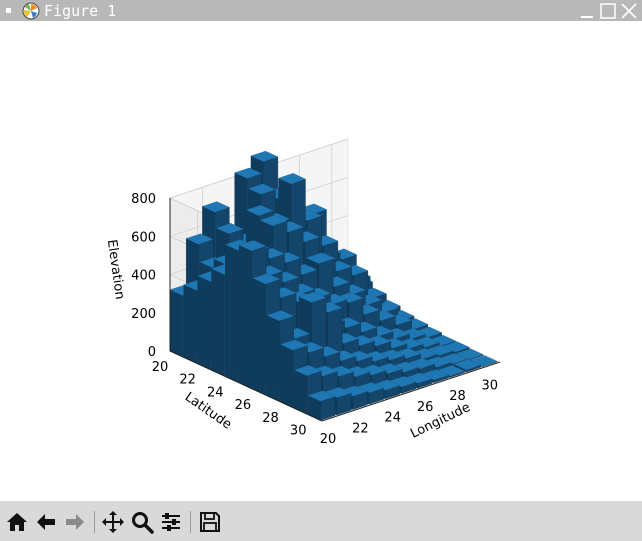 The height and width of the screenshot is (541, 642). What do you see at coordinates (143, 237) in the screenshot?
I see `z-tick-label: 600` at bounding box center [143, 237].